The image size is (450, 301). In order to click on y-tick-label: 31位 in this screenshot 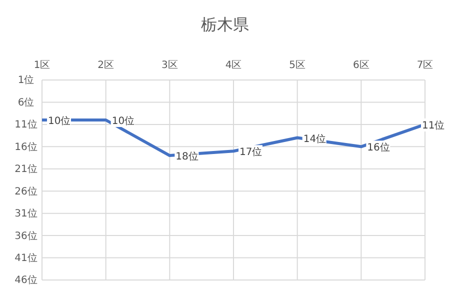, I will do `click(26, 214)`.